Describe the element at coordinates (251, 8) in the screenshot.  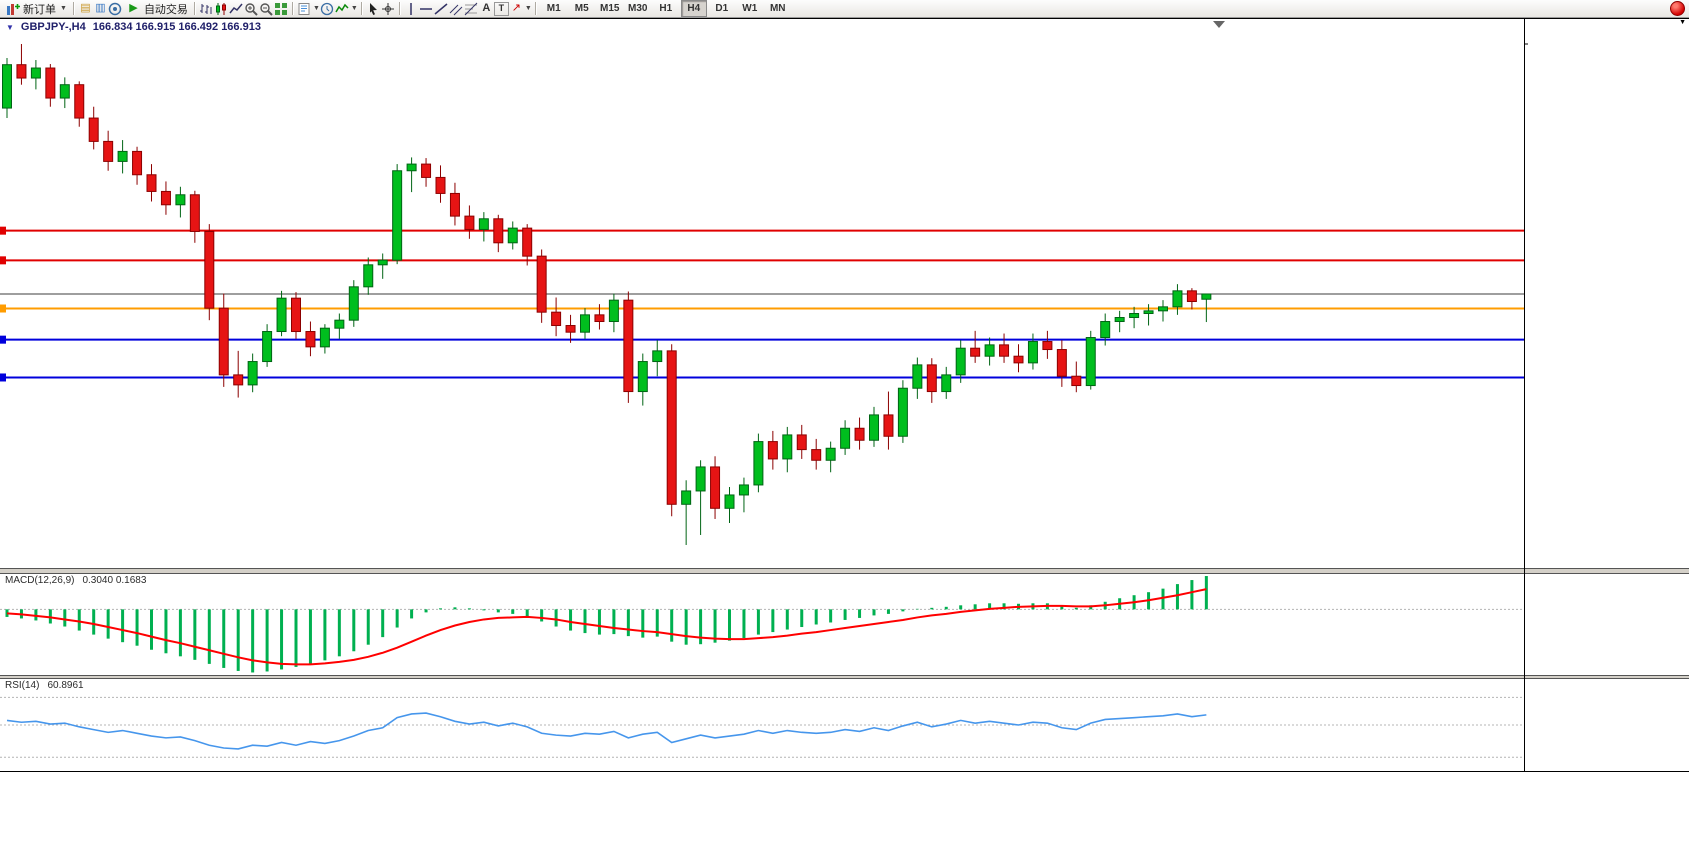
I see `zoom-in-icon` at that location.